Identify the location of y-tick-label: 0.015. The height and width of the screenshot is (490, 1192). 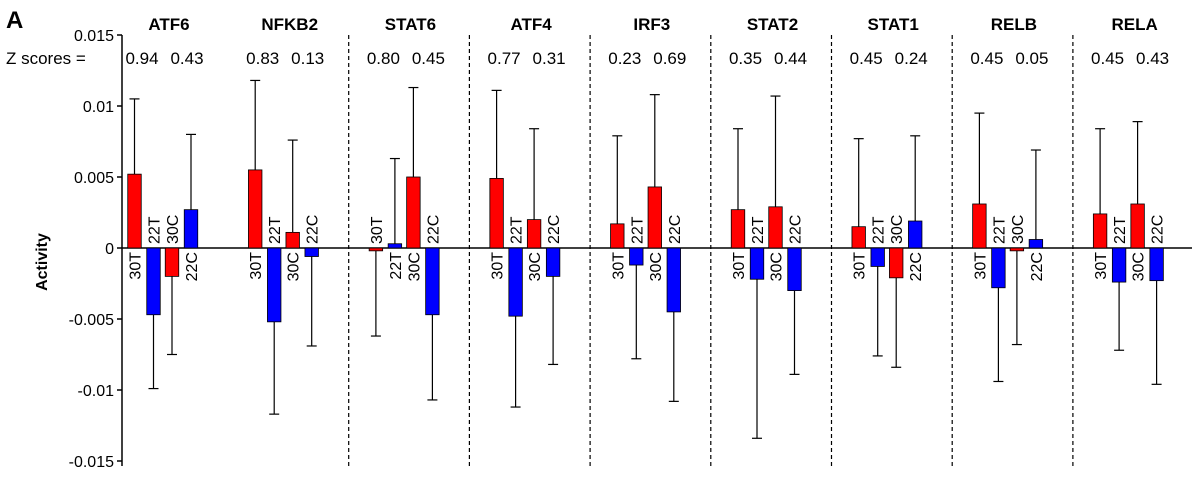
(94, 36).